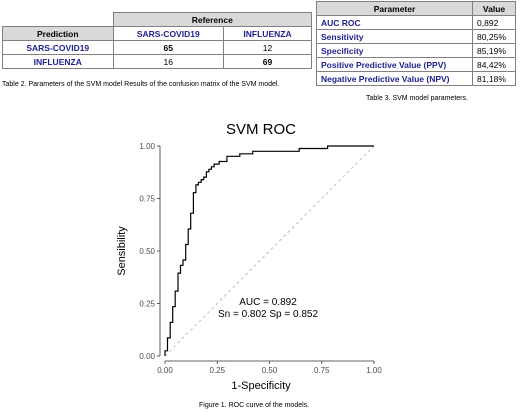 This screenshot has height=412, width=520. I want to click on y-tick-label: 0.50, so click(147, 251).